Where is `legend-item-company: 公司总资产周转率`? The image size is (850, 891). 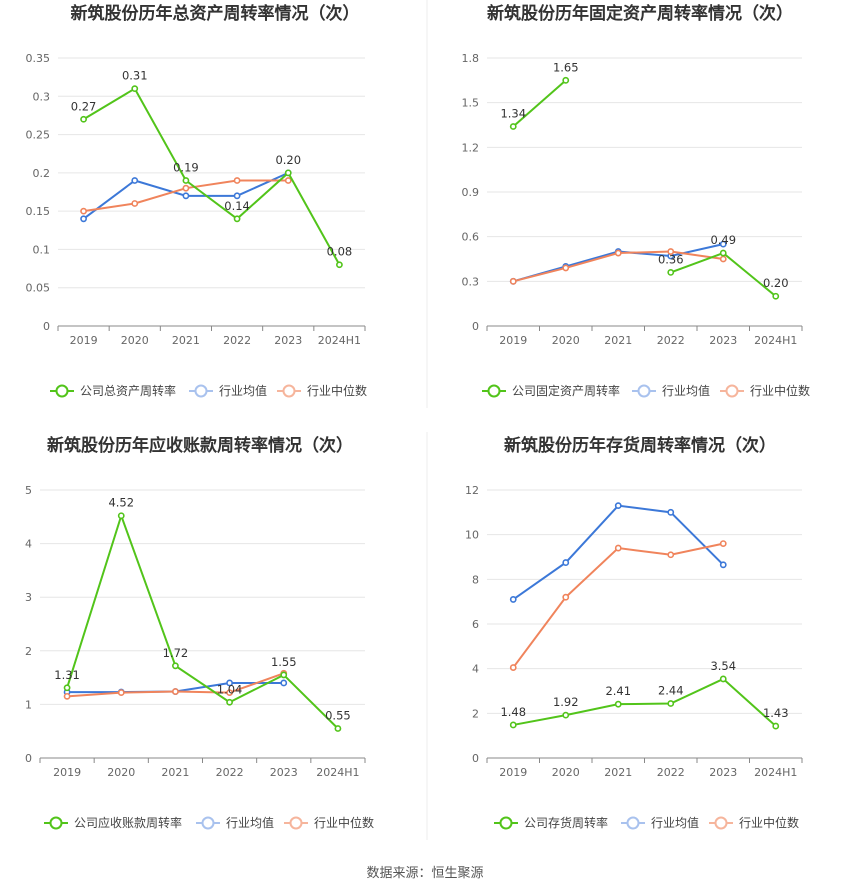 legend-item-company: 公司总资产周转率 is located at coordinates (113, 390).